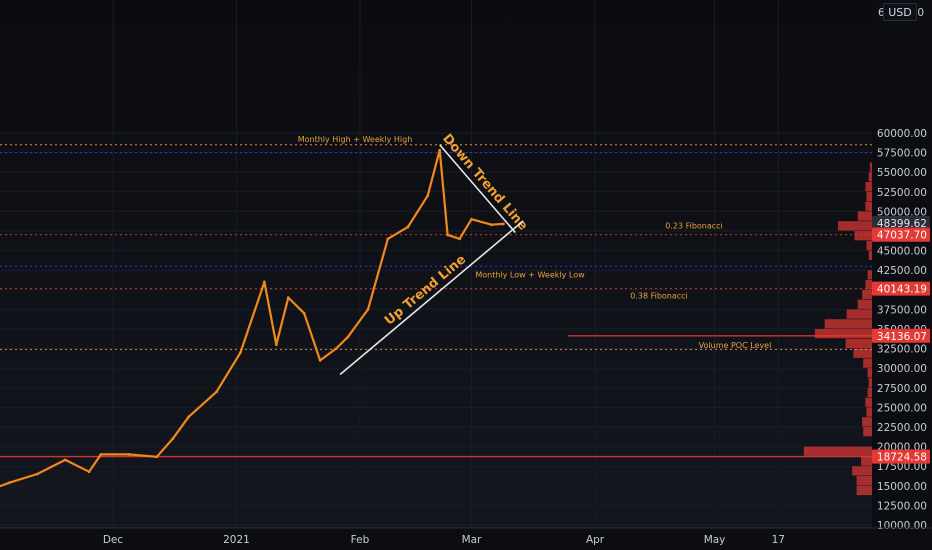  Describe the element at coordinates (659, 296) in the screenshot. I see `level-label: 0.38 Fibonacci` at that location.